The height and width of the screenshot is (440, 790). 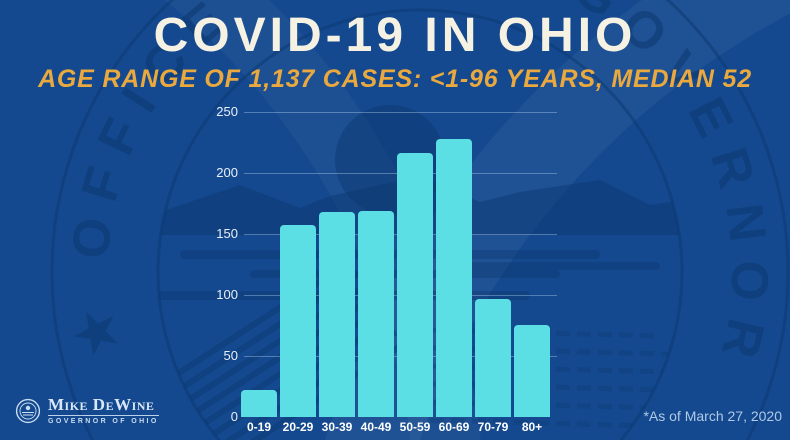 What do you see at coordinates (103, 406) in the screenshot?
I see `governor-name: Mike DeWine` at bounding box center [103, 406].